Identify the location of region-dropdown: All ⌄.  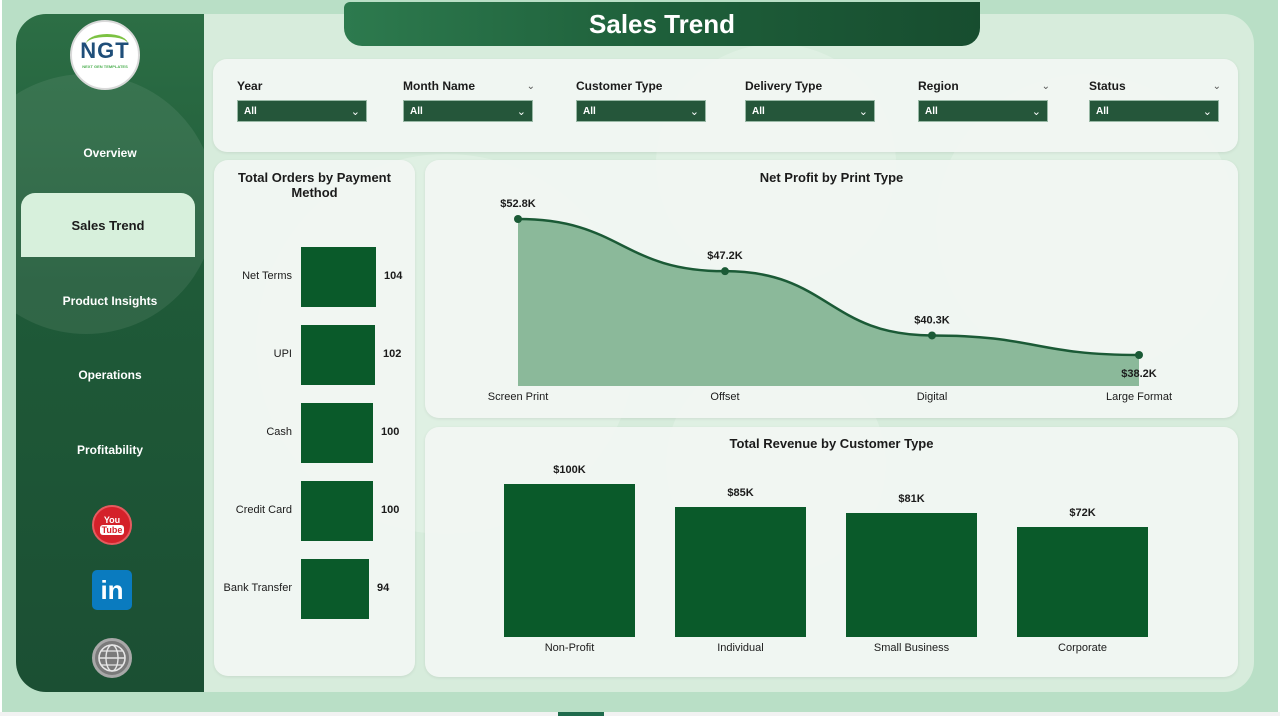
(983, 111).